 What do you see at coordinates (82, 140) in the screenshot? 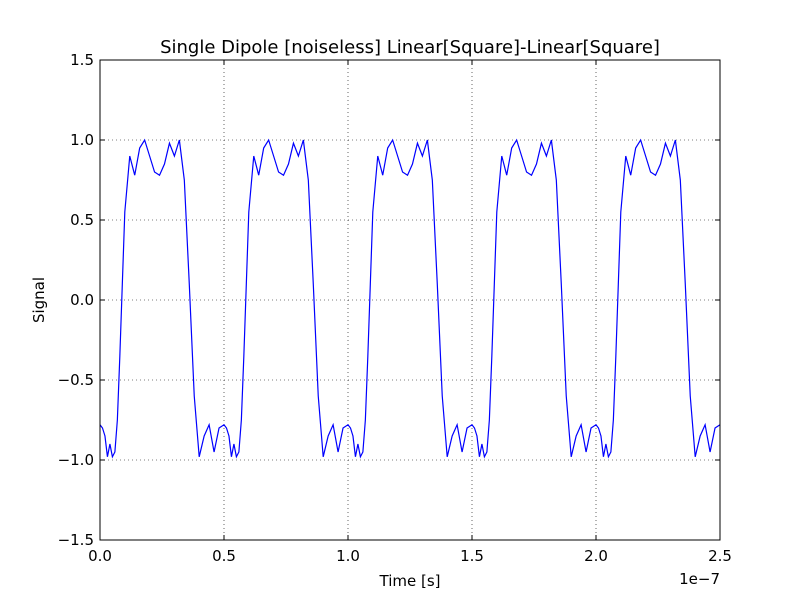
I see `y-tick-label: 1.0` at bounding box center [82, 140].